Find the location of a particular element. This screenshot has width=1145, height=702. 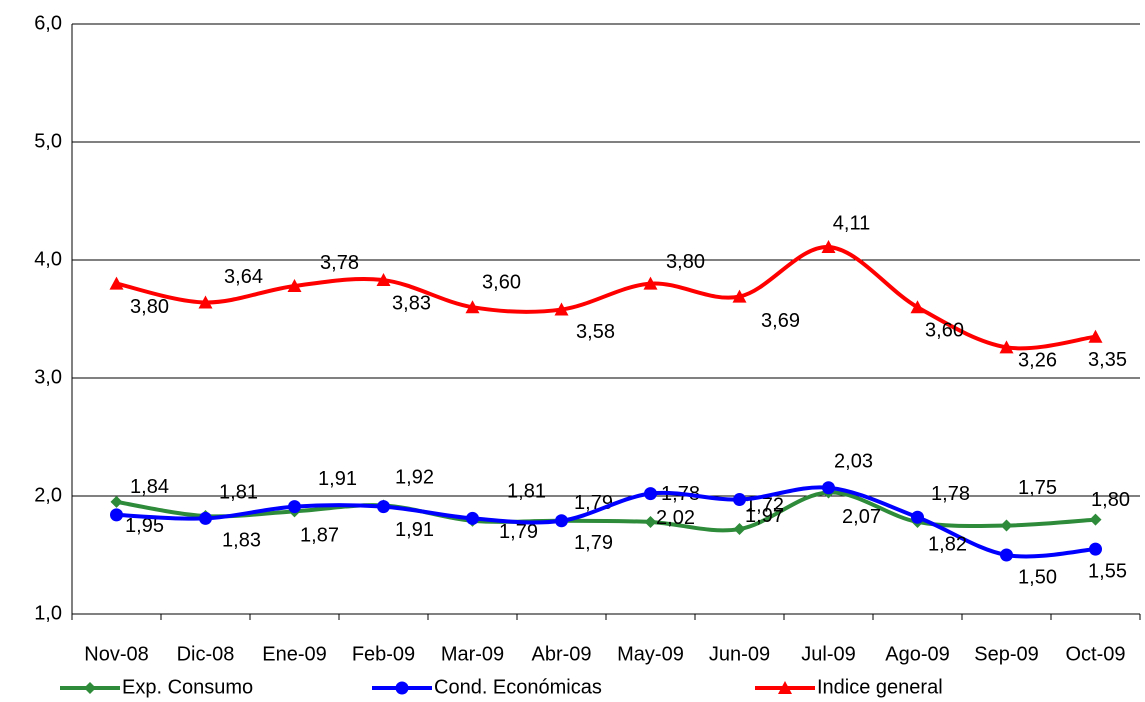

y-tick-label: 5,0 is located at coordinates (48, 141).